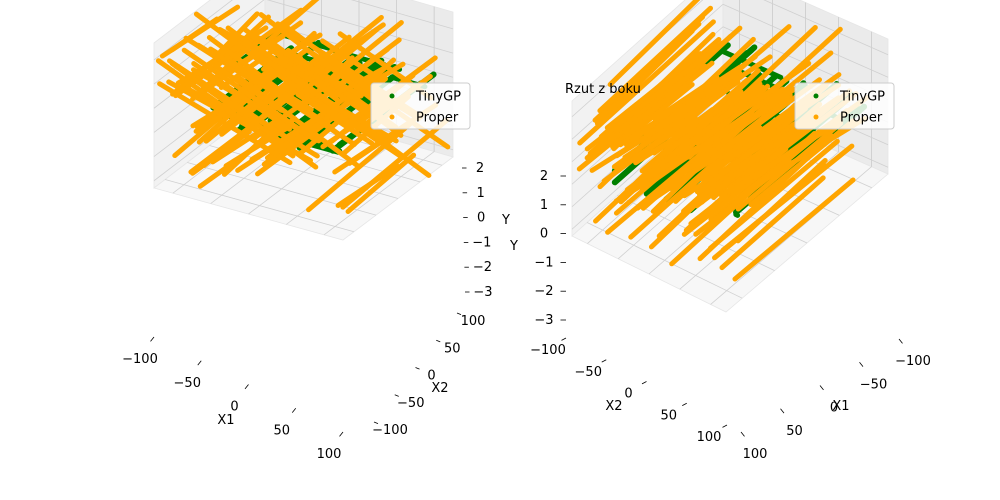 This screenshot has width=1000, height=500. I want to click on y-axis-ticks: −3 −2 −1 0 1 2, so click(550, 248).